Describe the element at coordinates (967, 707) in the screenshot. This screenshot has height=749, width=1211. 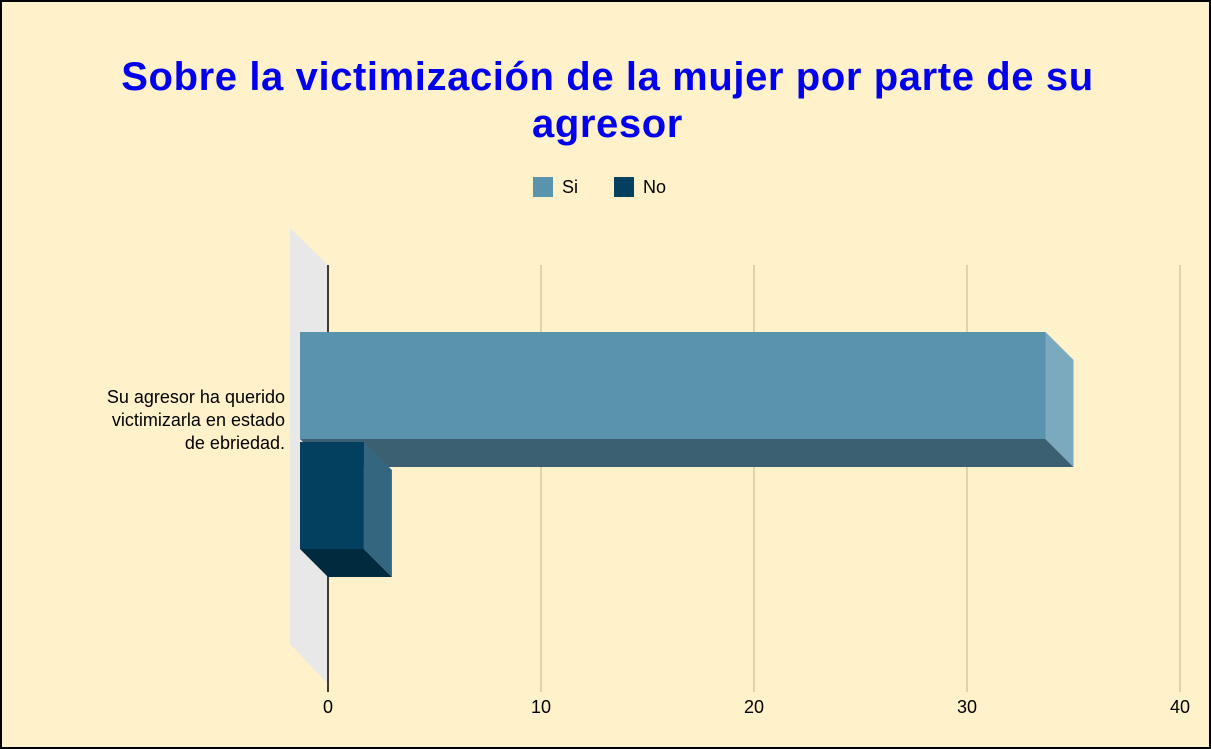
I see `x-tick-label: 30` at that location.